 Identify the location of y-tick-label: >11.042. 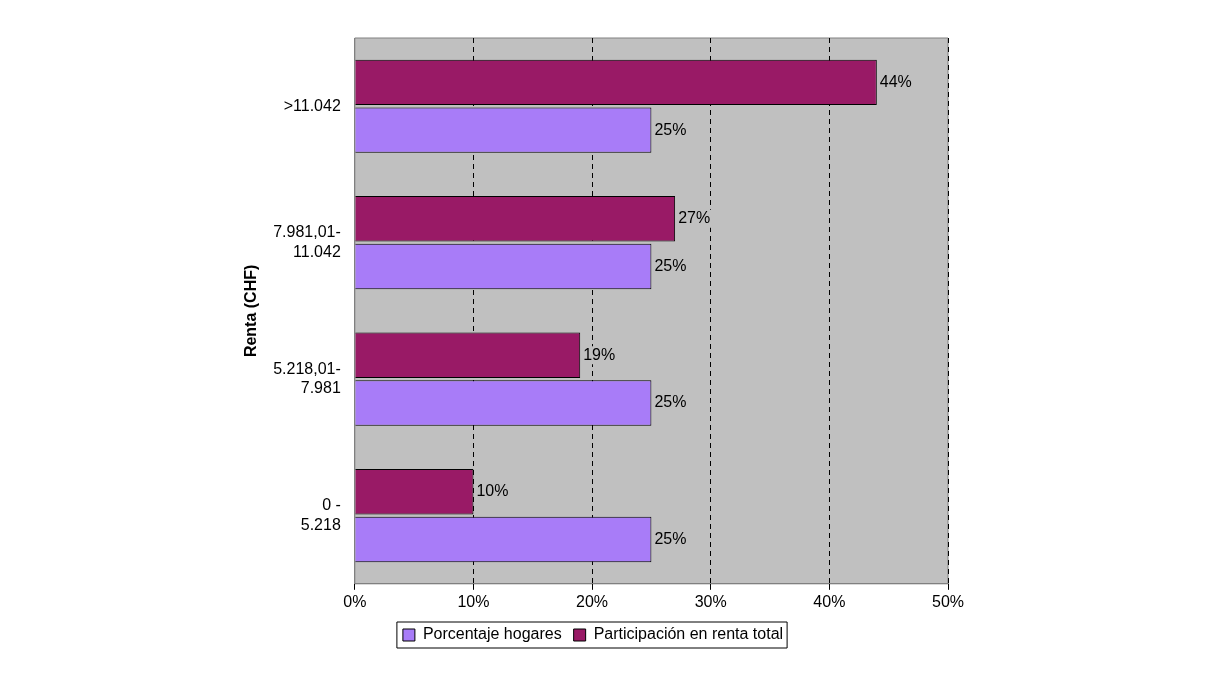
(312, 105).